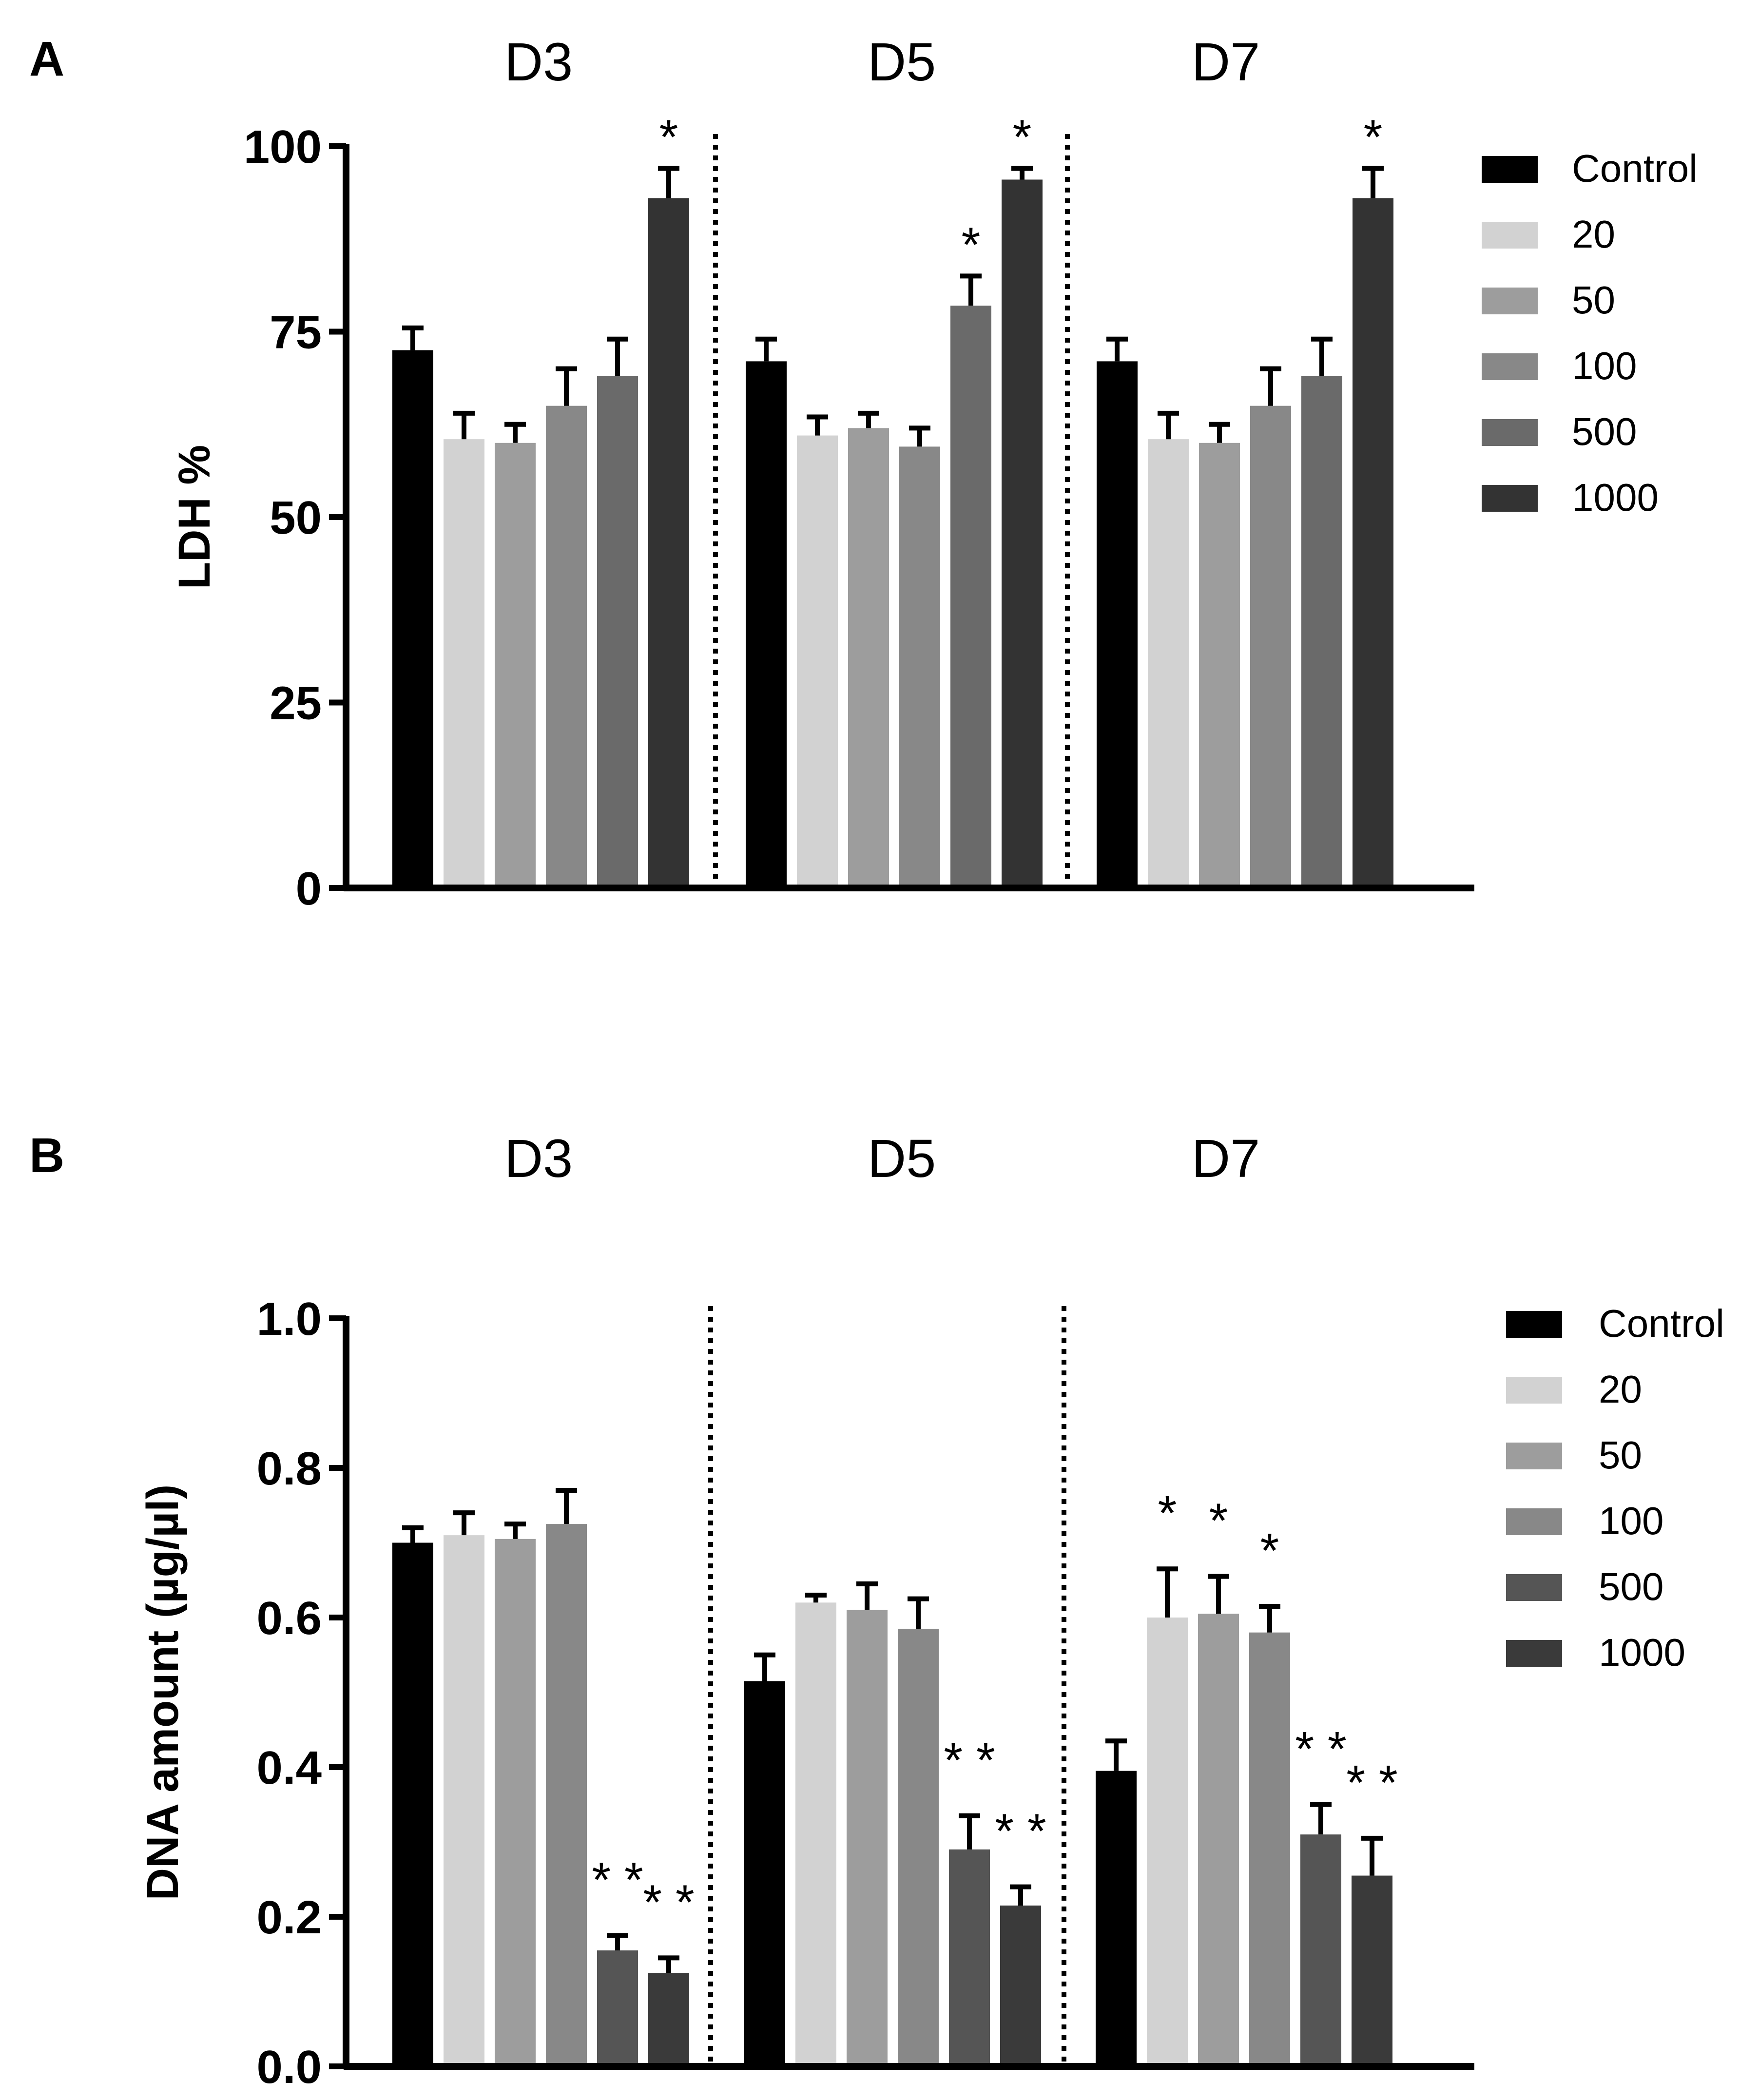 Image resolution: width=1759 pixels, height=2100 pixels. I want to click on y-tick-label: 50, so click(296, 518).